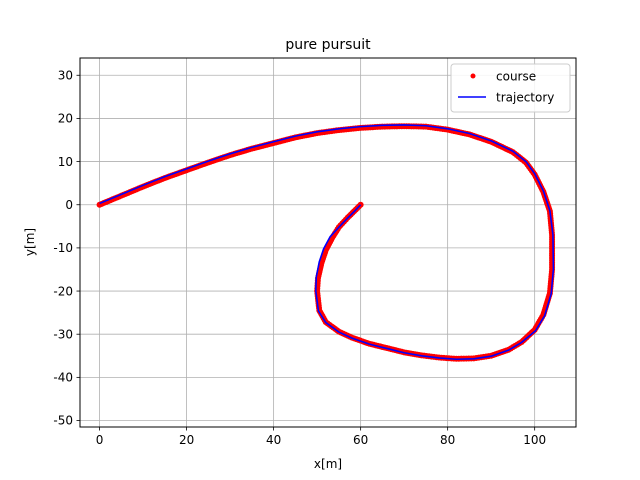 The image size is (640, 480). I want to click on x-tick-label: 80, so click(447, 440).